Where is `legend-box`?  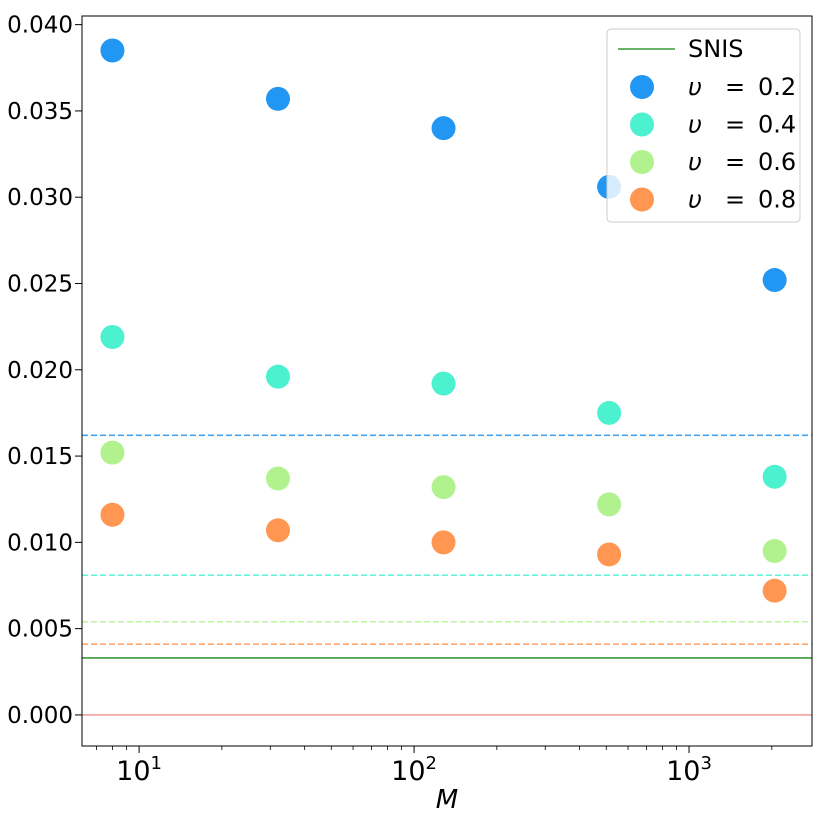
legend-box is located at coordinates (703, 125).